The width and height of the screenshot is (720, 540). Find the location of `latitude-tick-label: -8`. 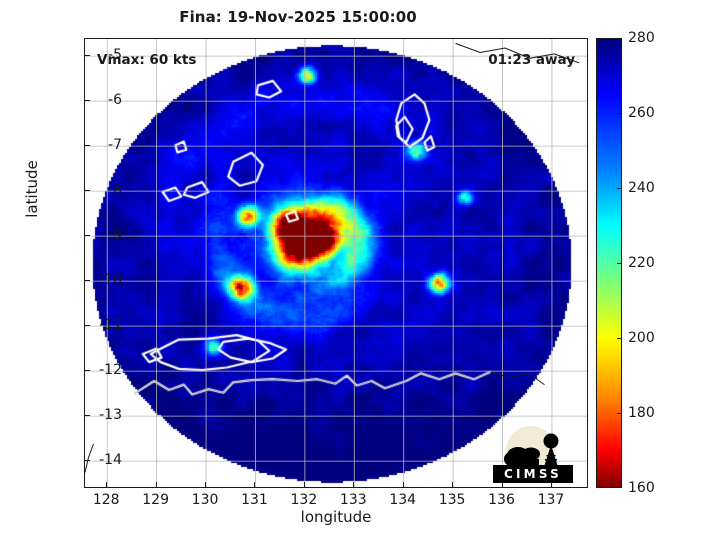

latitude-tick-label: -8 is located at coordinates (115, 190).